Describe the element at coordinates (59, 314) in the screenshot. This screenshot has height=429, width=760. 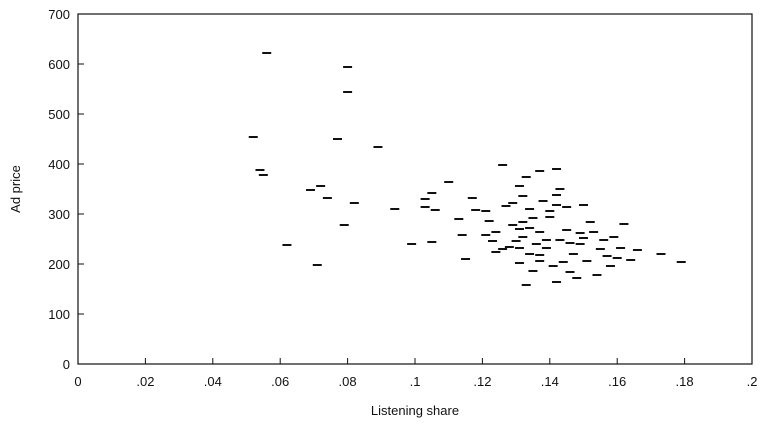
I see `y-tick-label: 100` at that location.